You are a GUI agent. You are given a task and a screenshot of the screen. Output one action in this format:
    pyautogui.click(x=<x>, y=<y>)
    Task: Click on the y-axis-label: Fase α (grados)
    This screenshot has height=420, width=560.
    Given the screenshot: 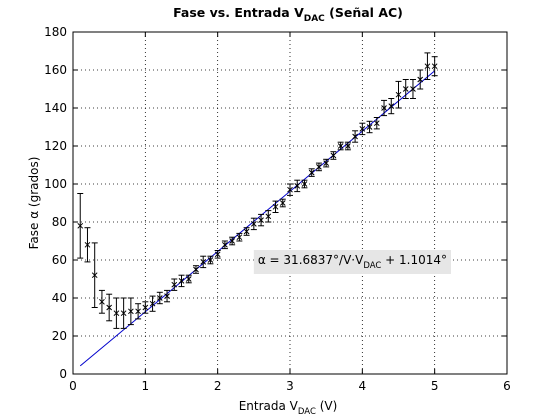 What is the action you would take?
    pyautogui.click(x=34, y=203)
    